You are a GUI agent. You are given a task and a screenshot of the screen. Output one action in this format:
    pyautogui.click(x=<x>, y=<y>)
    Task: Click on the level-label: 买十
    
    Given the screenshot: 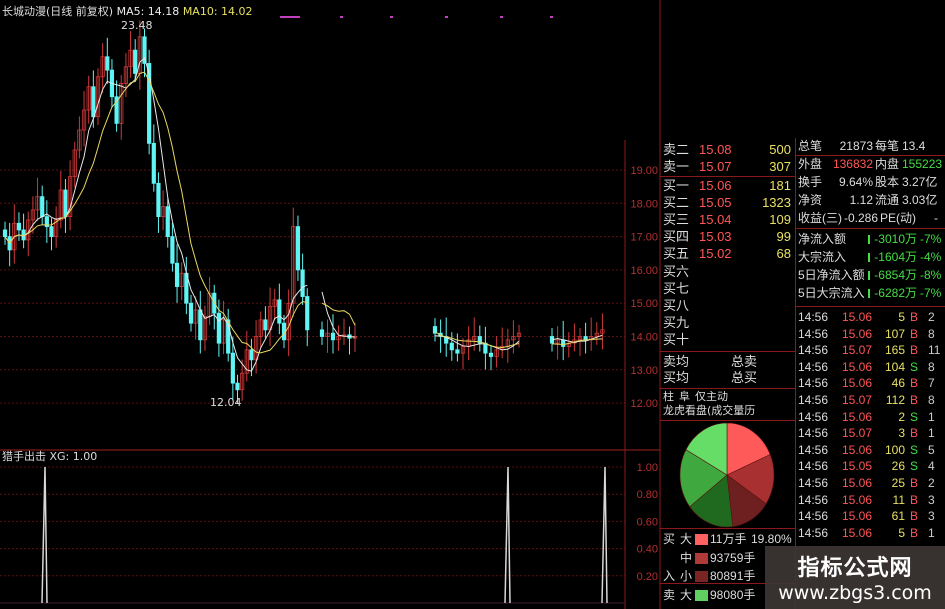 What is the action you would take?
    pyautogui.click(x=676, y=339)
    